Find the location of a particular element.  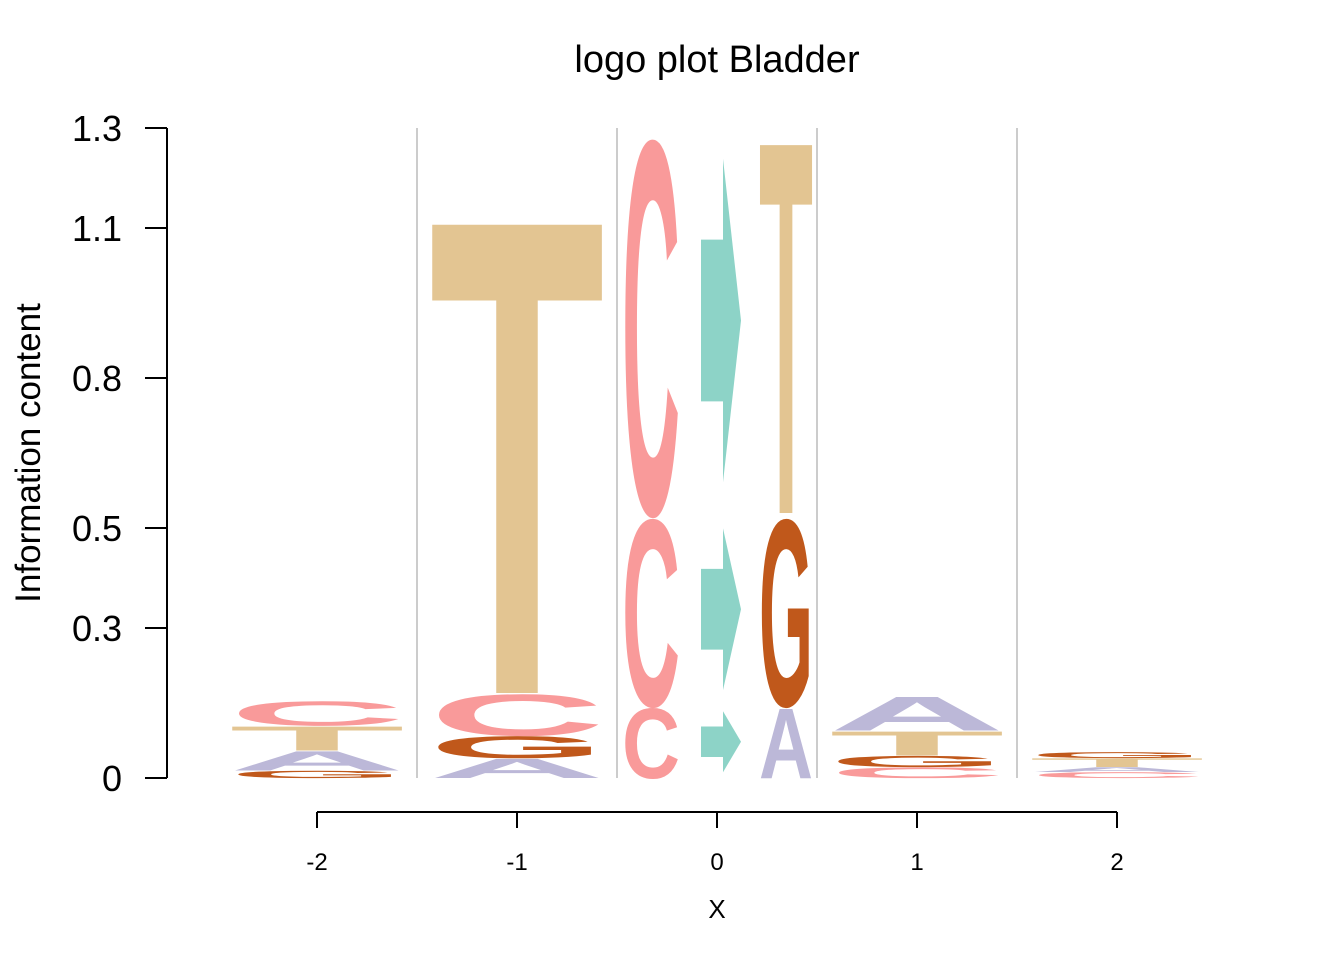

y-tick-label: 0.5 is located at coordinates (97, 528).